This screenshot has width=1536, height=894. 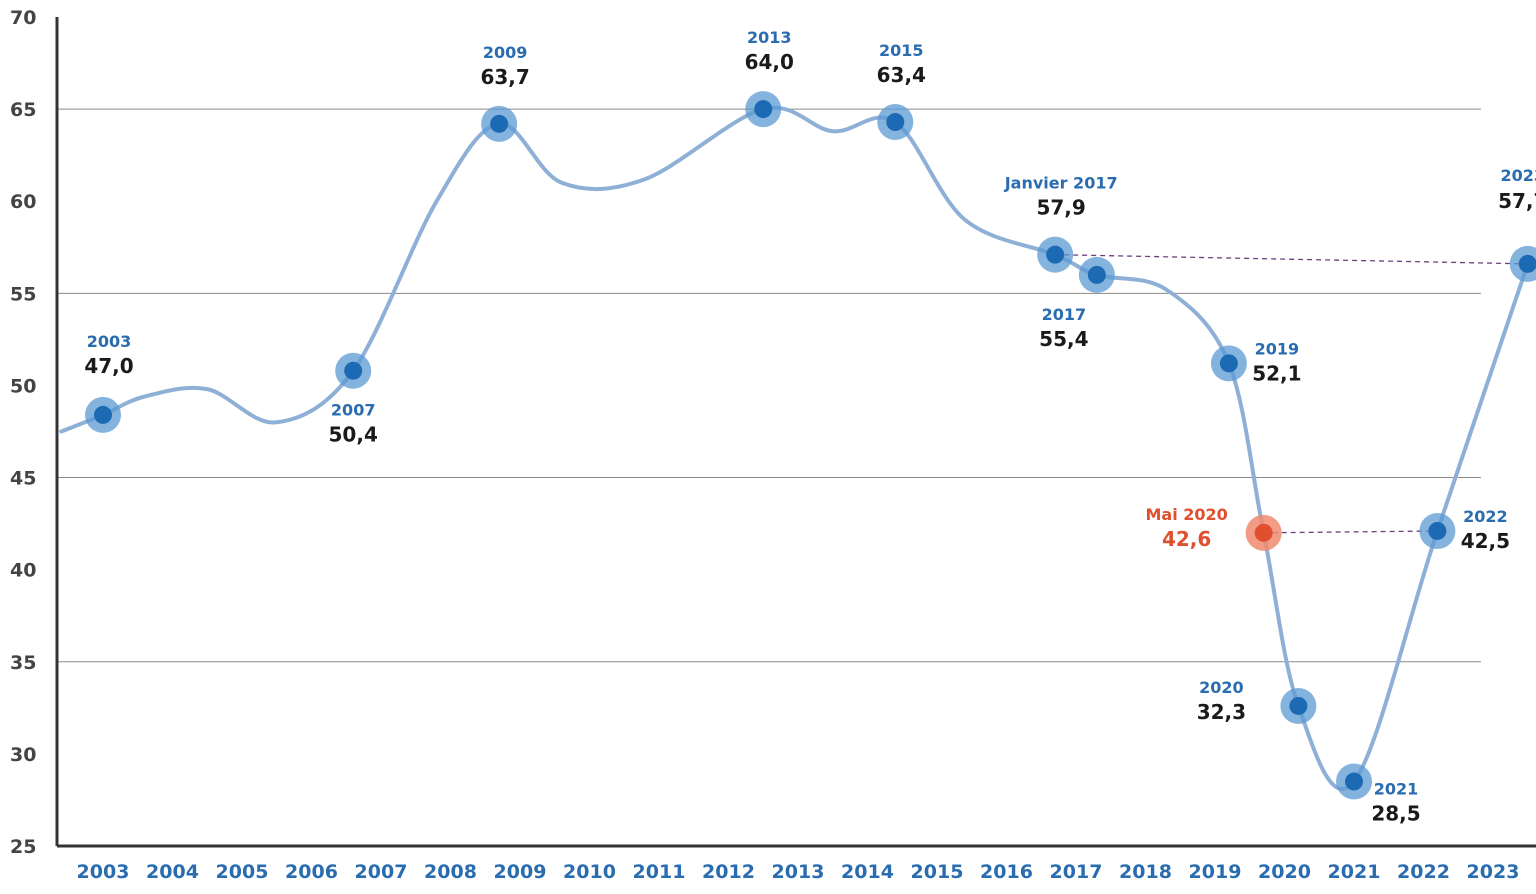 What do you see at coordinates (901, 50) in the screenshot?
I see `data-label-year: 2015` at bounding box center [901, 50].